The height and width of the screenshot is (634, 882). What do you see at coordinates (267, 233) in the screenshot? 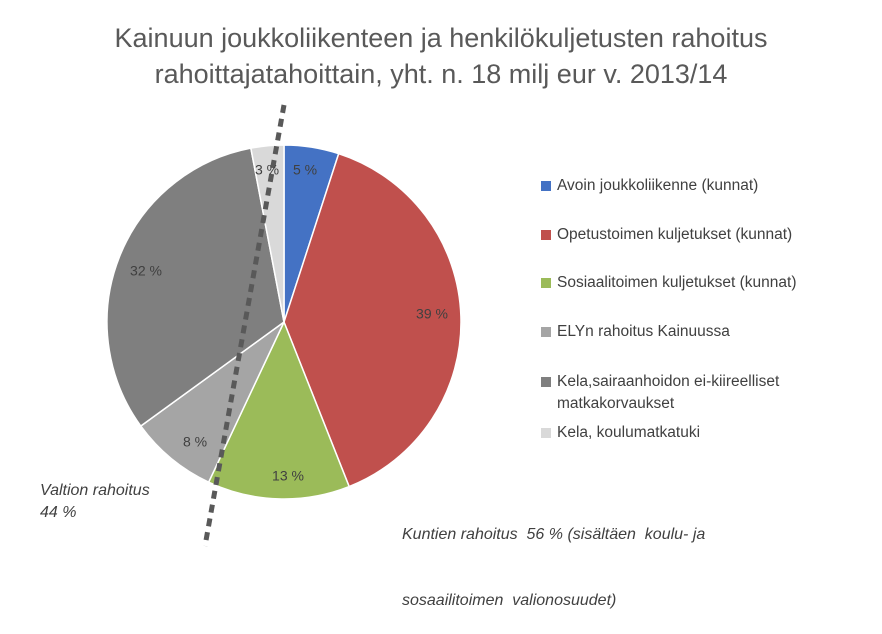
I see `pie-slice-kela-koulumatkatuki` at bounding box center [267, 233].